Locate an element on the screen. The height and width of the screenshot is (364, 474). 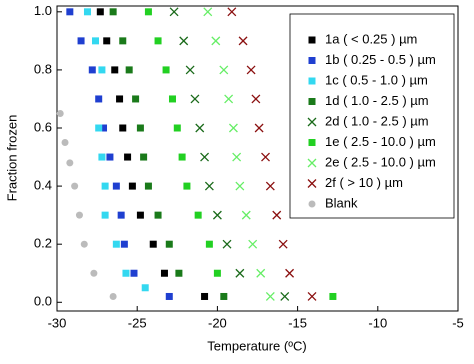
y-tick-label: 0.0 is located at coordinates (43, 301).